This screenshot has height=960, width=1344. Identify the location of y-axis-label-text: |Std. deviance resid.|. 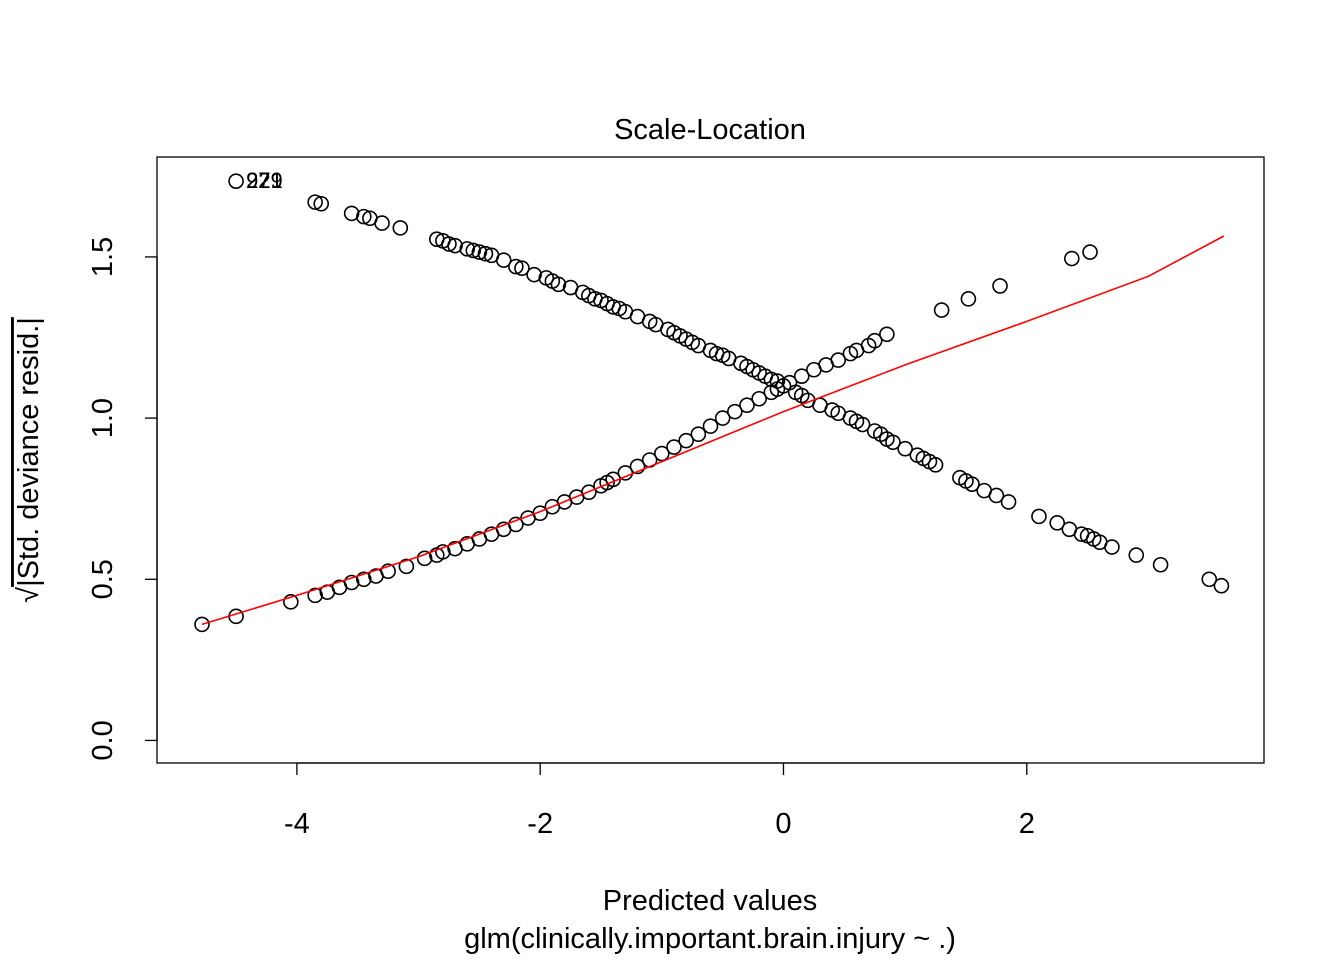
(29, 452).